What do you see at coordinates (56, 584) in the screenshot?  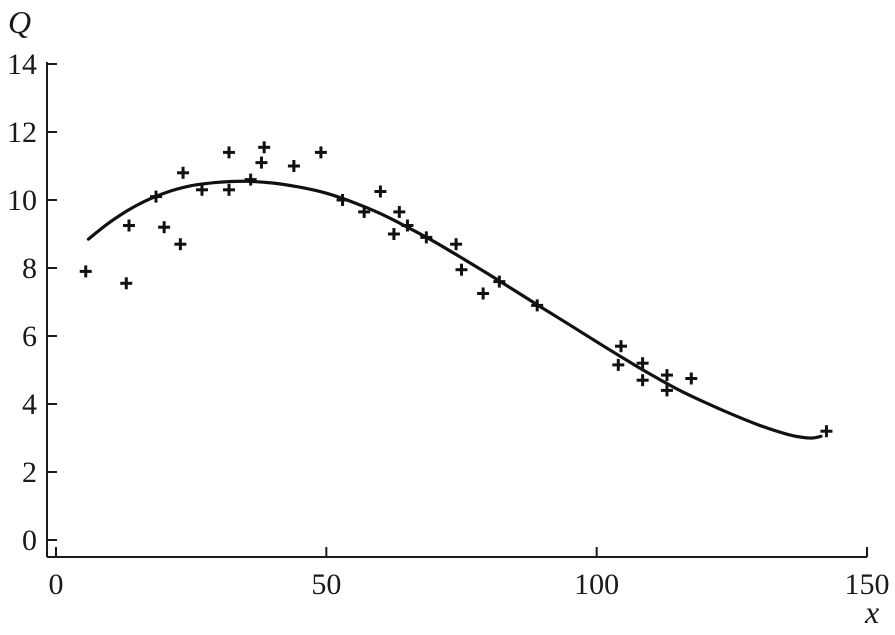 I see `x-tick-label: 0` at bounding box center [56, 584].